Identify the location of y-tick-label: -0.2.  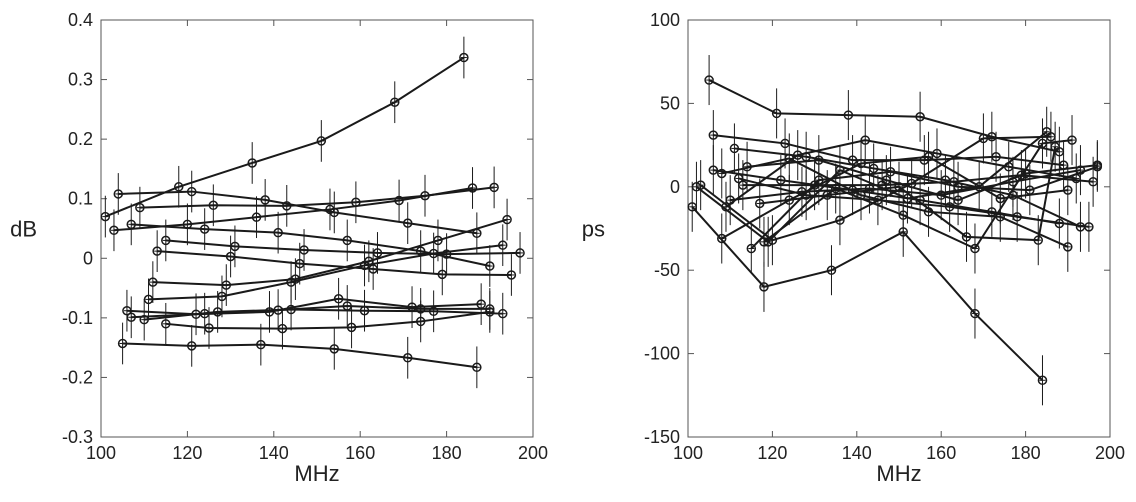
(77, 377).